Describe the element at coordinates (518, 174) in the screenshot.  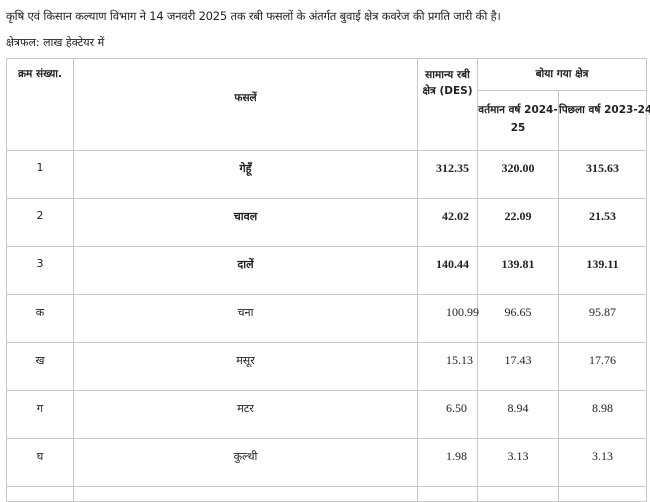
I see `cell-current-year: 320.00` at that location.